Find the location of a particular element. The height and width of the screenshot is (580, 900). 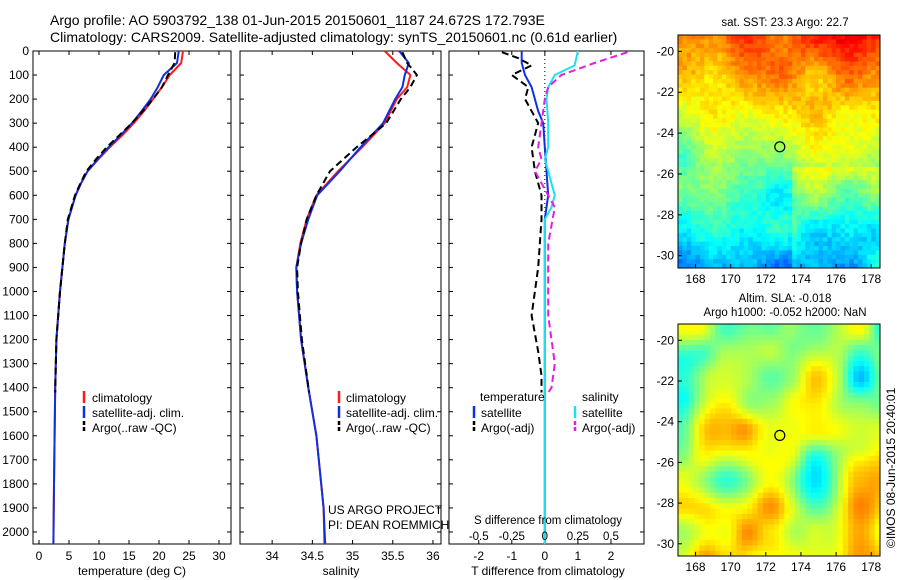

depth-tick-label: 1100 is located at coordinates (16, 316).